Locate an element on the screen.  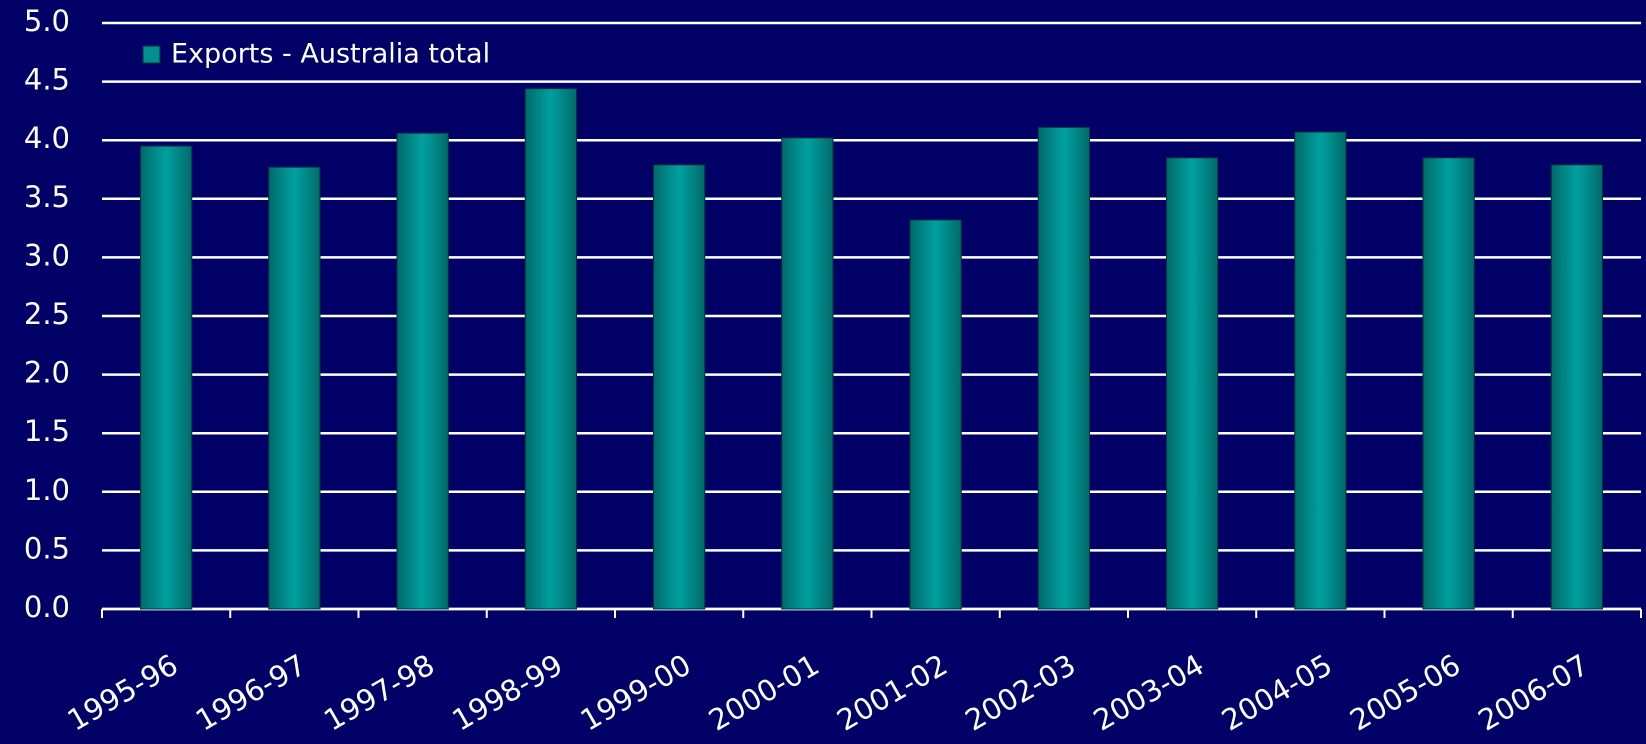
y-tick-label: 3.0 is located at coordinates (47, 255).